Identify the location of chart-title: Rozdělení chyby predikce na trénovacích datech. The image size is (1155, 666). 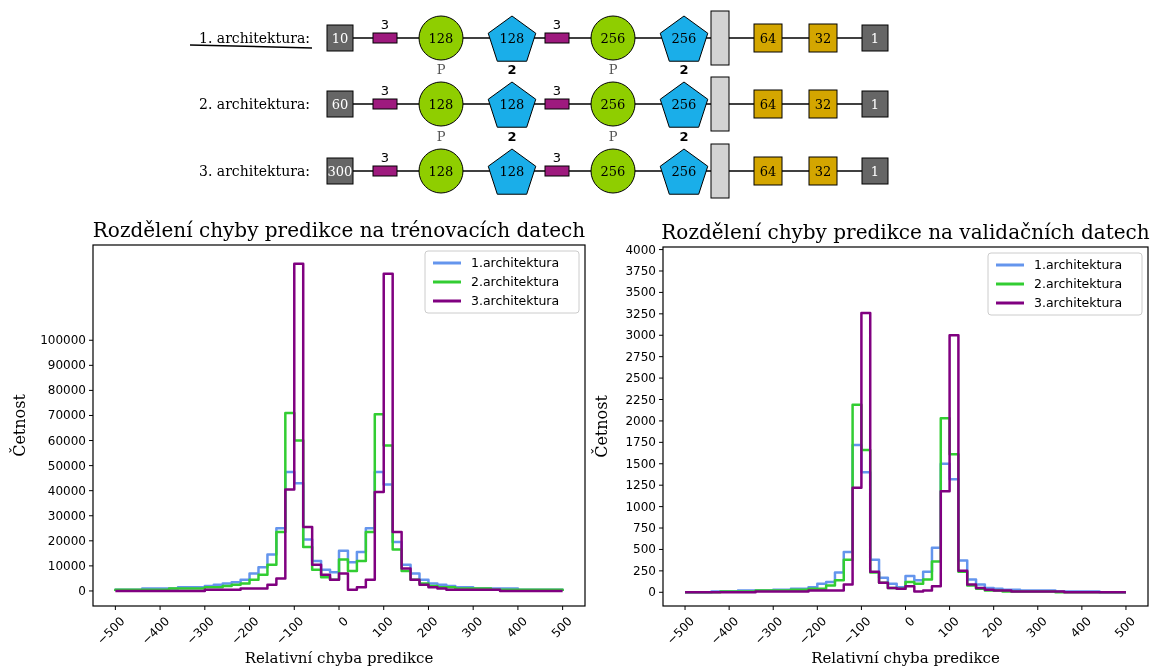
(339, 230).